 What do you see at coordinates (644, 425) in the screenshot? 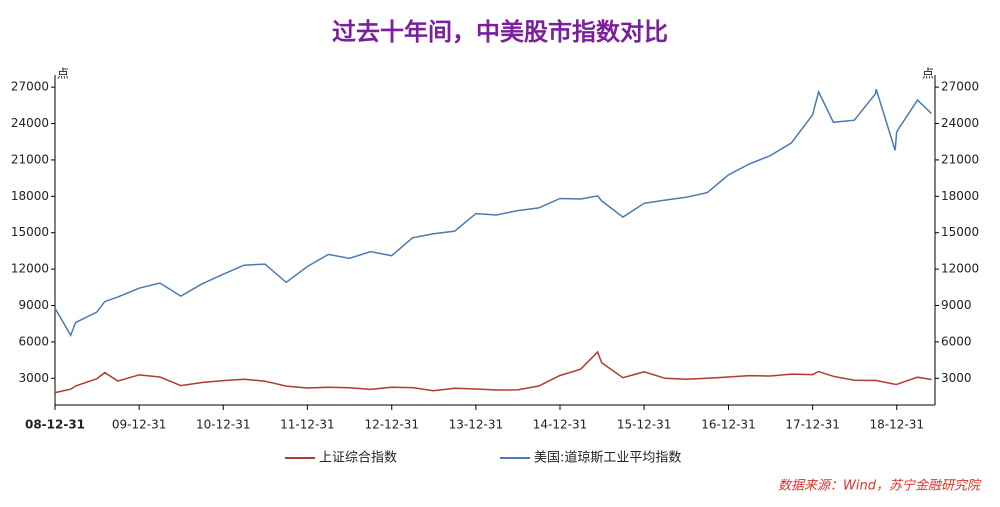
I see `x-tick-label: 15-12-31` at bounding box center [644, 425].